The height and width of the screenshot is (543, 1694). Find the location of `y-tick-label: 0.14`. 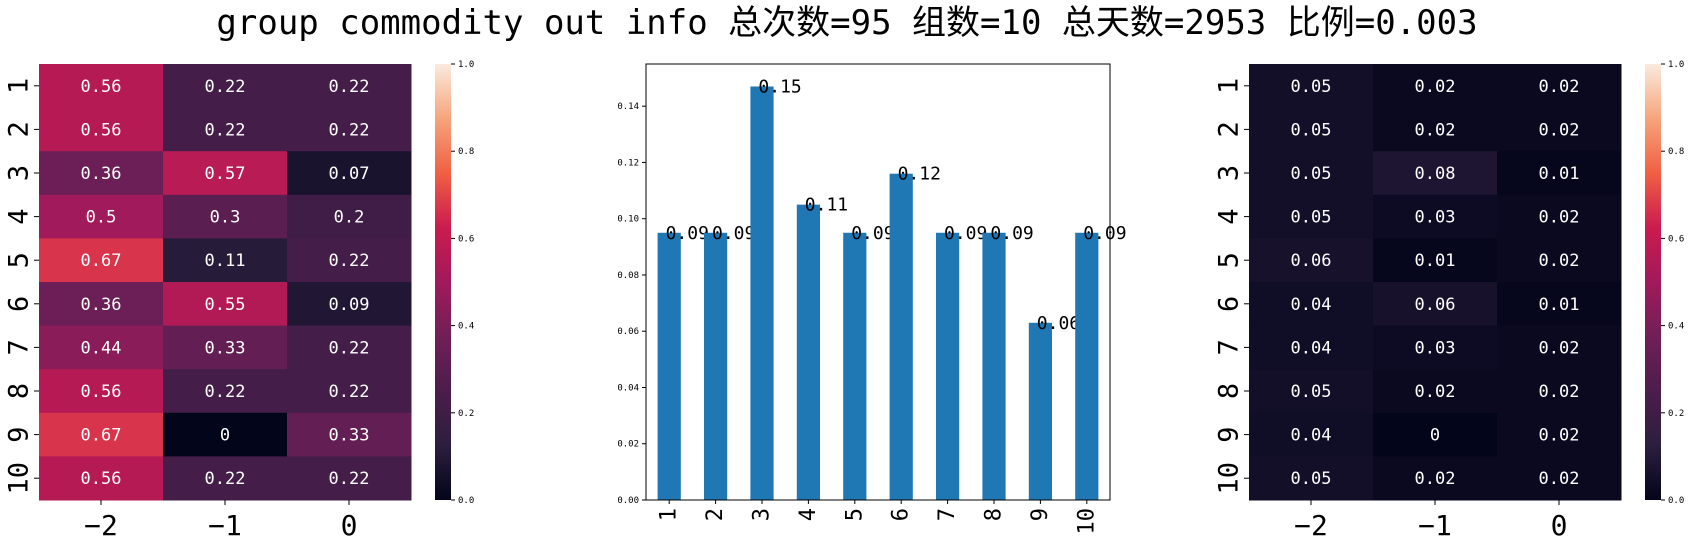

y-tick-label: 0.14 is located at coordinates (628, 107).